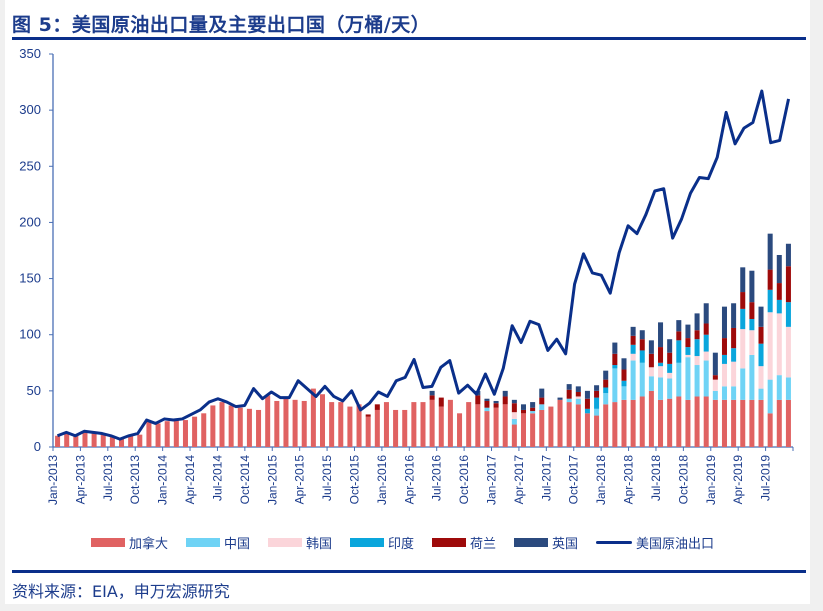  I want to click on x-tick-label: Jan-2015, so click(272, 480).